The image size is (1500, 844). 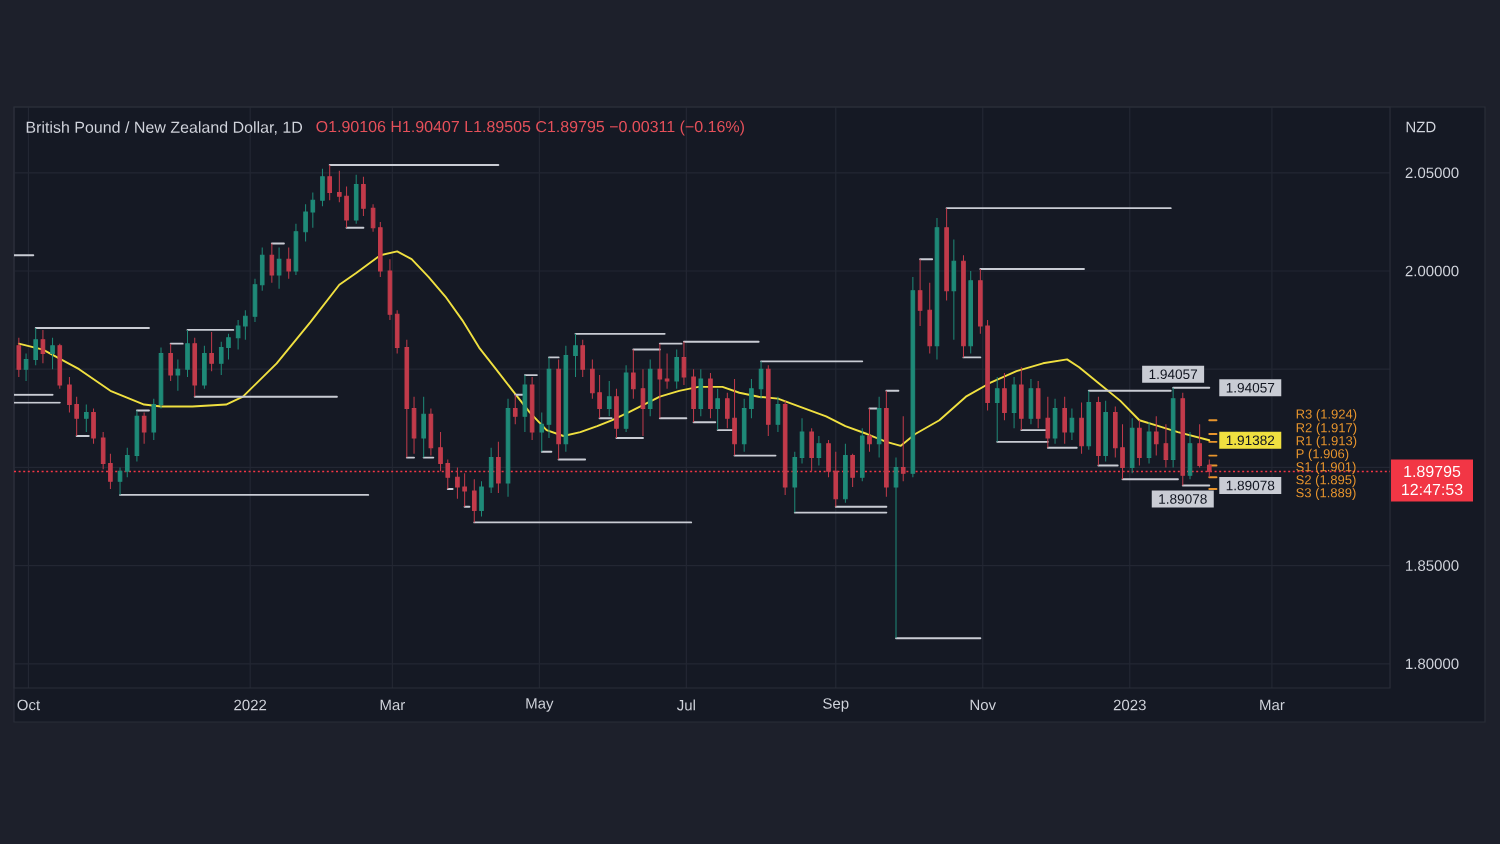 I want to click on y-axis-title: NZD, so click(x=1421, y=127).